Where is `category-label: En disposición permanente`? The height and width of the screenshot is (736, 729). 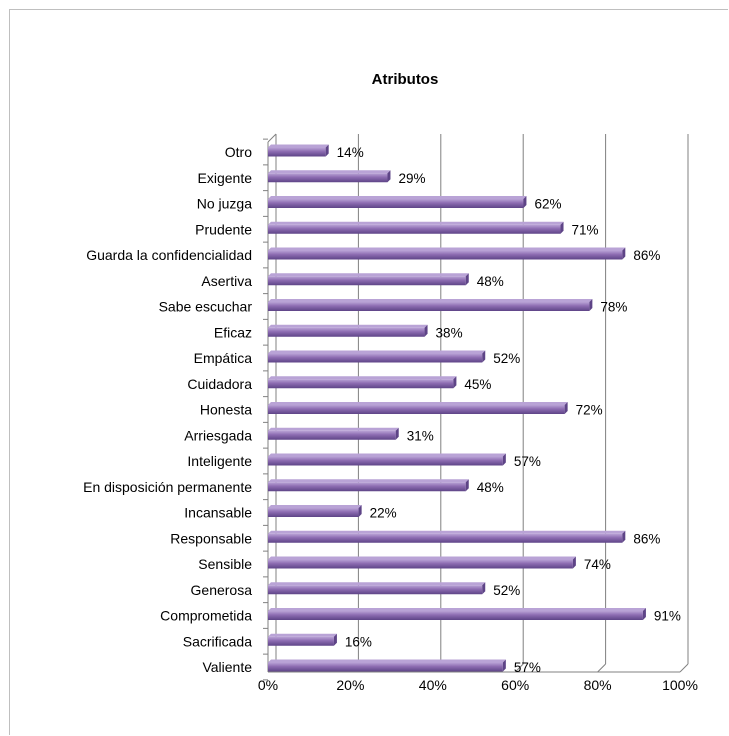 category-label: En disposición permanente is located at coordinates (167, 487).